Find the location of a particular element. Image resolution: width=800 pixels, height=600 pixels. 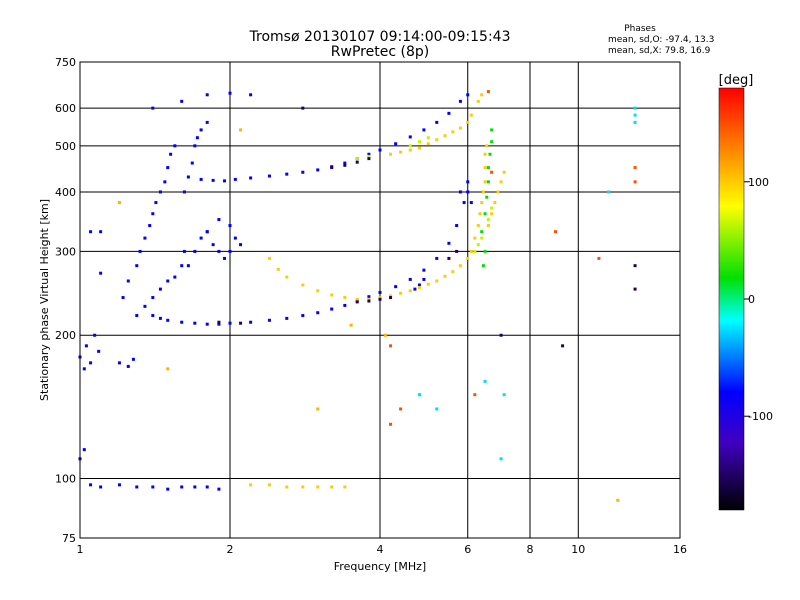

x-tick-label: 2 is located at coordinates (230, 549).